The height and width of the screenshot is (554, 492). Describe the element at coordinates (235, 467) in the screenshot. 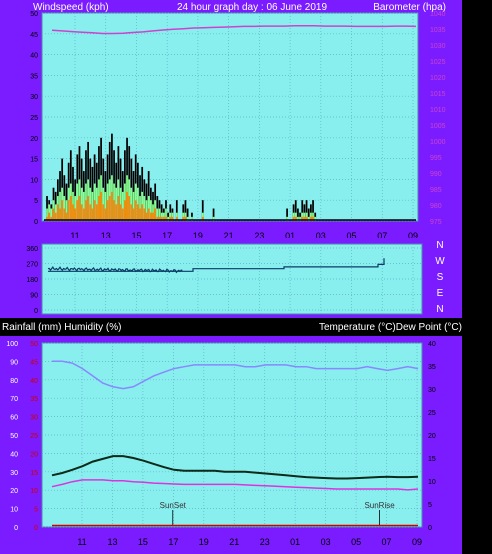

I see `temperature-line` at that location.